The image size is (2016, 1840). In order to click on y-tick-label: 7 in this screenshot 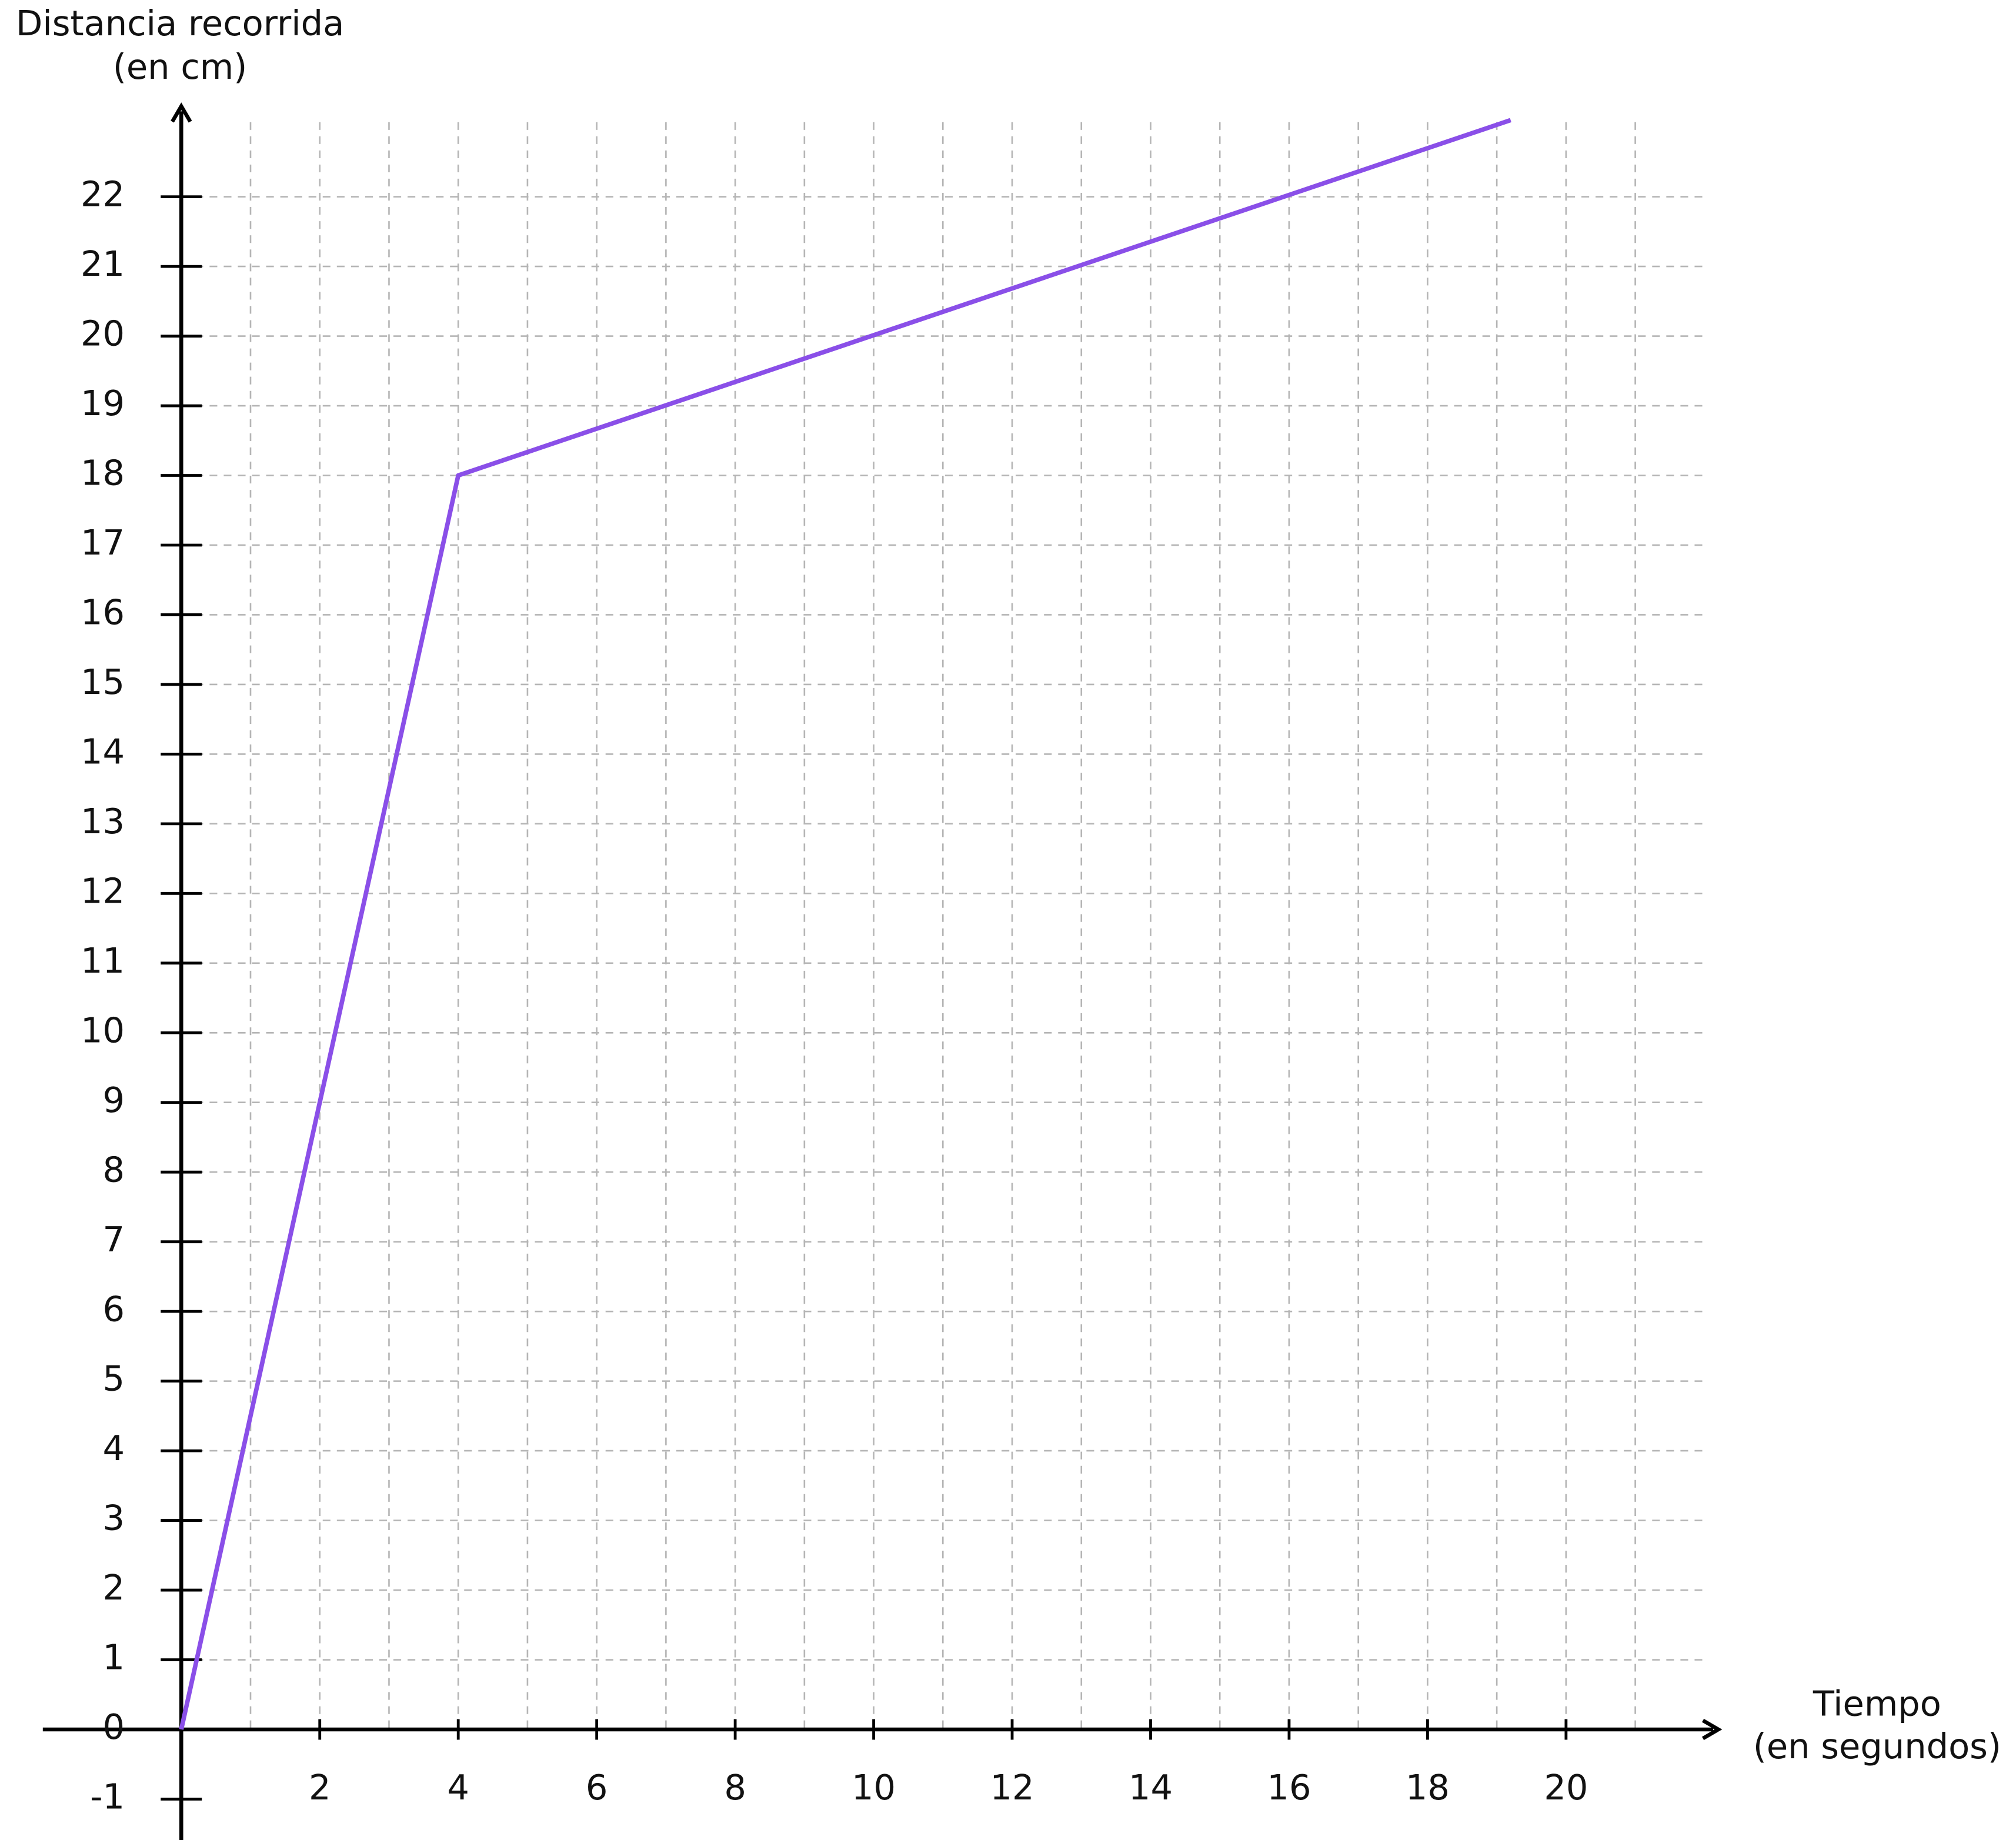, I will do `click(114, 1239)`.